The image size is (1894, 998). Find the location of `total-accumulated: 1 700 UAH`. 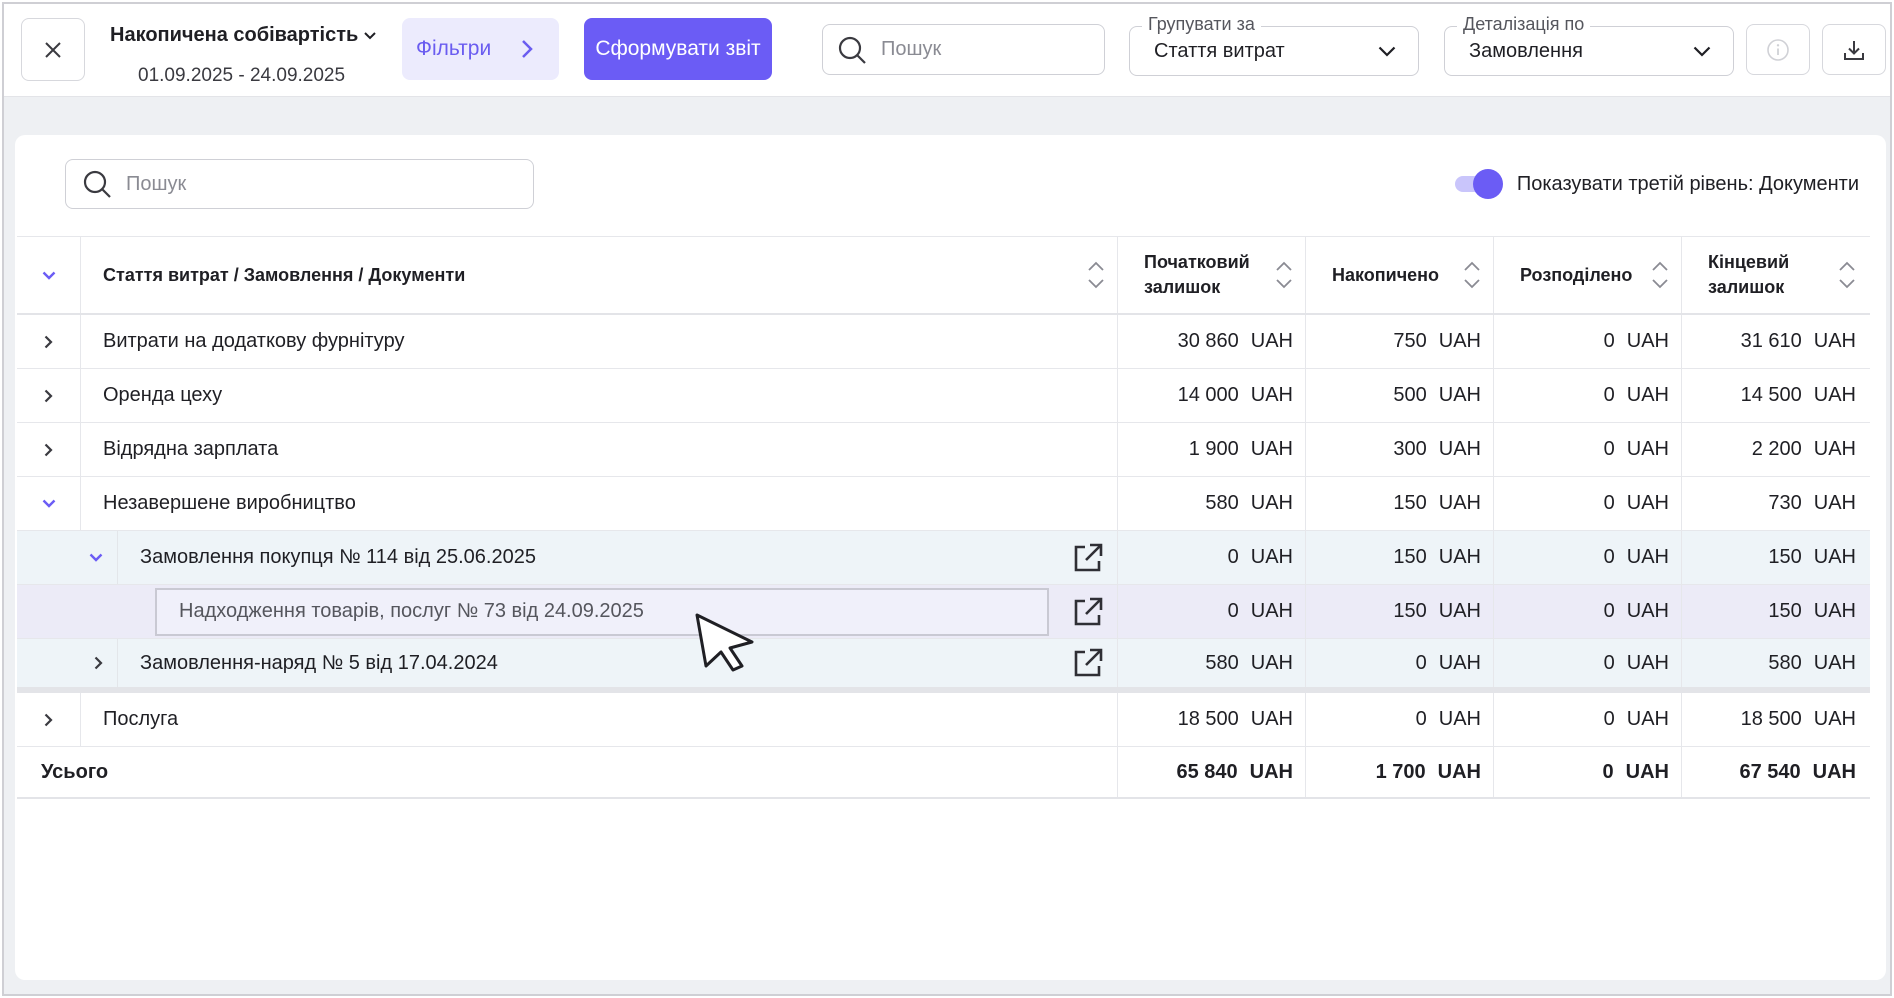

total-accumulated: 1 700 UAH is located at coordinates (1400, 772).